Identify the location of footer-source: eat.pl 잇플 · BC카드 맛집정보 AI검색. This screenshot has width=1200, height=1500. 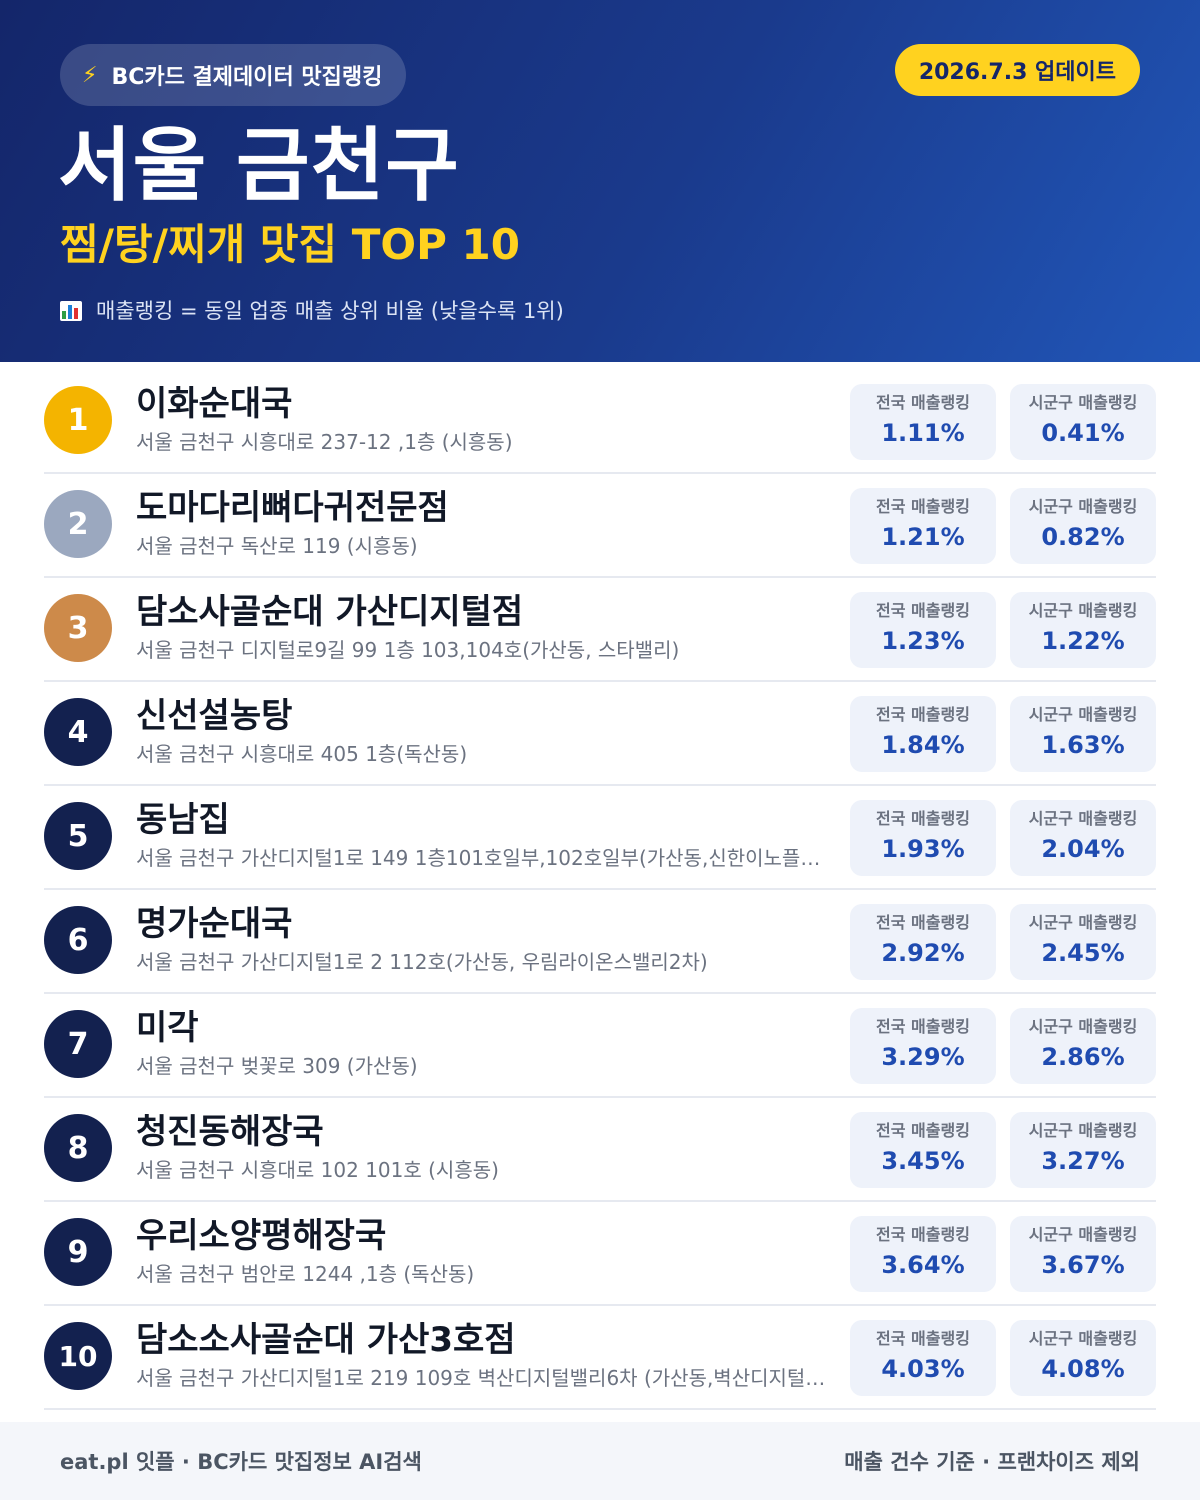
(241, 1462).